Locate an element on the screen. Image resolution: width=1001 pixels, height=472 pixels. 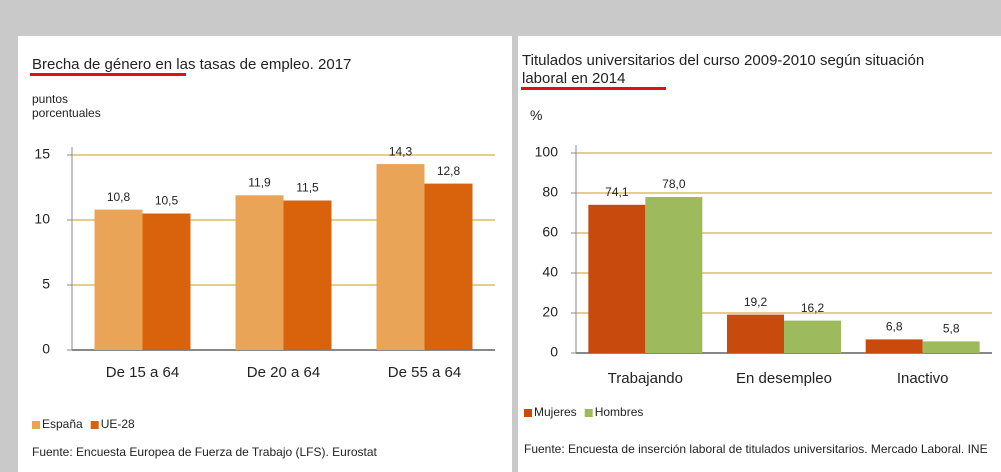
x-tick-label: Inactivo is located at coordinates (923, 378).